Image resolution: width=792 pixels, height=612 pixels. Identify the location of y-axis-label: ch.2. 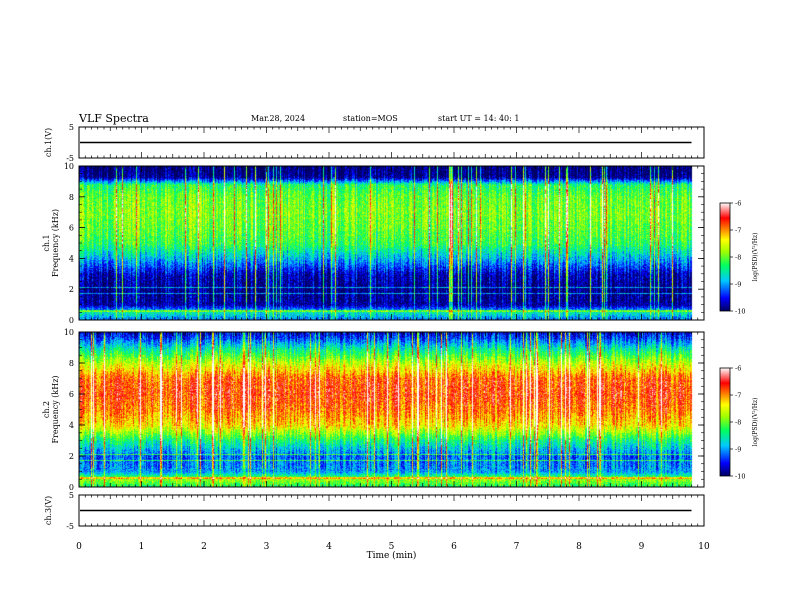
(46, 409).